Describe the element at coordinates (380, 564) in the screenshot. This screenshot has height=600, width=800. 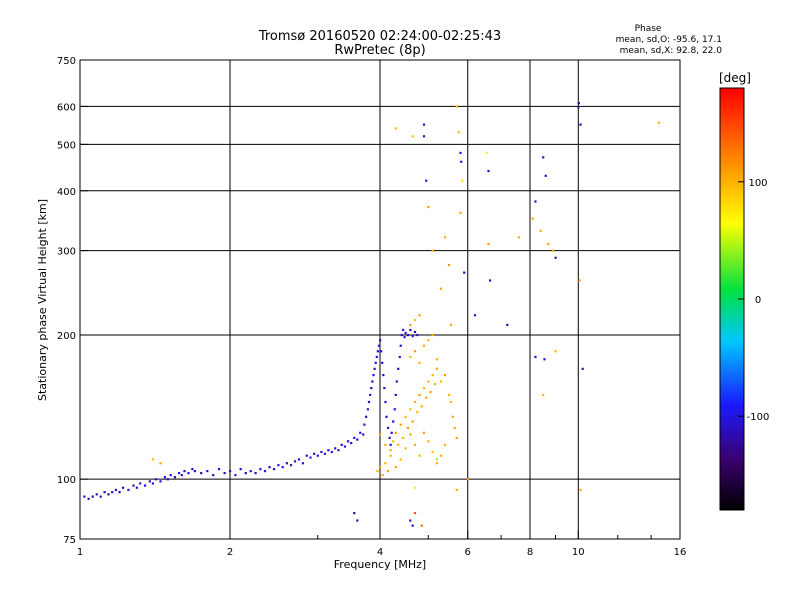
I see `x-axis-label: Frequency [MHz]` at that location.